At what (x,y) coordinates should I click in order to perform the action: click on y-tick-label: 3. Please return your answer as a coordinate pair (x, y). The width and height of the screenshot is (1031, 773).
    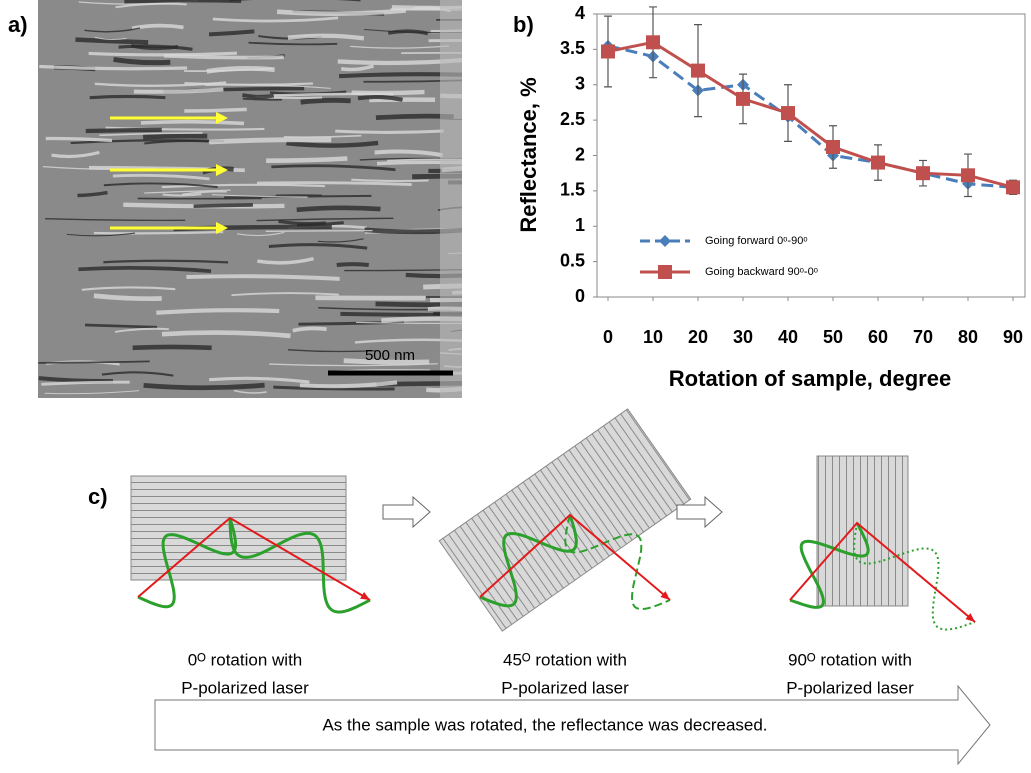
    Looking at the image, I should click on (580, 84).